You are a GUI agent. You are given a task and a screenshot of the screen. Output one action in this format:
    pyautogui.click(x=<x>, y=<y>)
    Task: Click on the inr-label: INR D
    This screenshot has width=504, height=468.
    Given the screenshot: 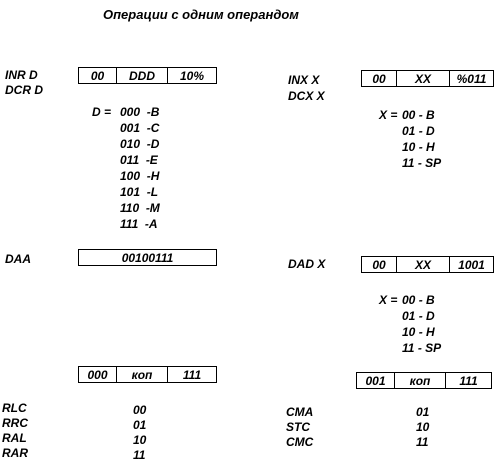 What is the action you would take?
    pyautogui.click(x=21, y=75)
    